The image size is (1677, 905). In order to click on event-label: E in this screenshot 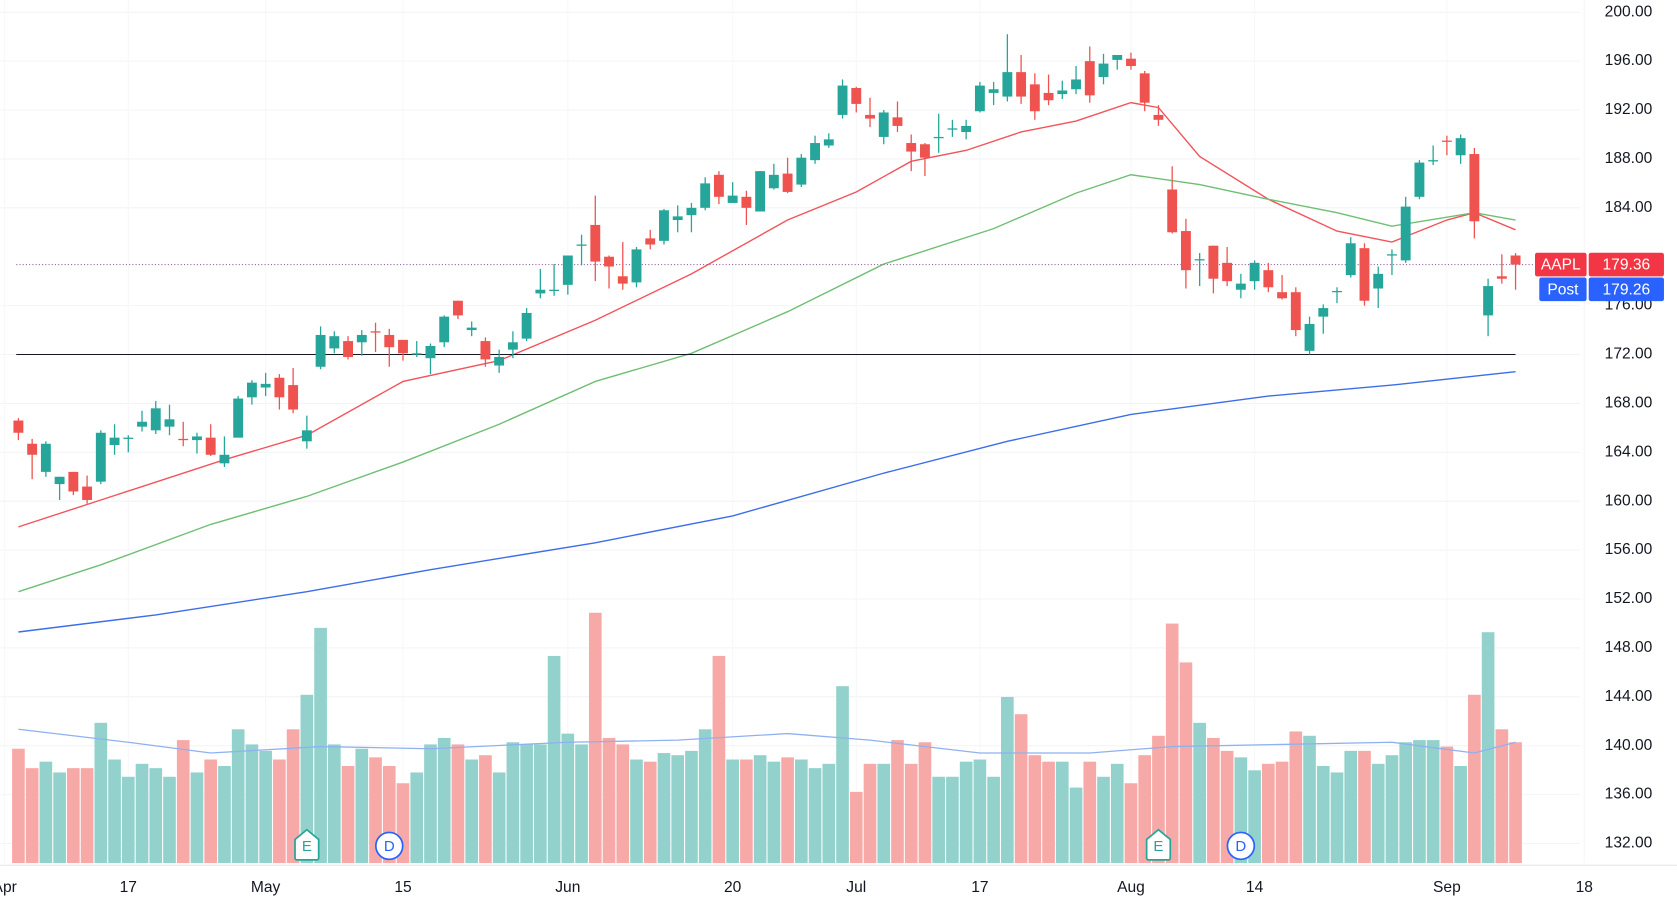, I will do `click(1158, 846)`.